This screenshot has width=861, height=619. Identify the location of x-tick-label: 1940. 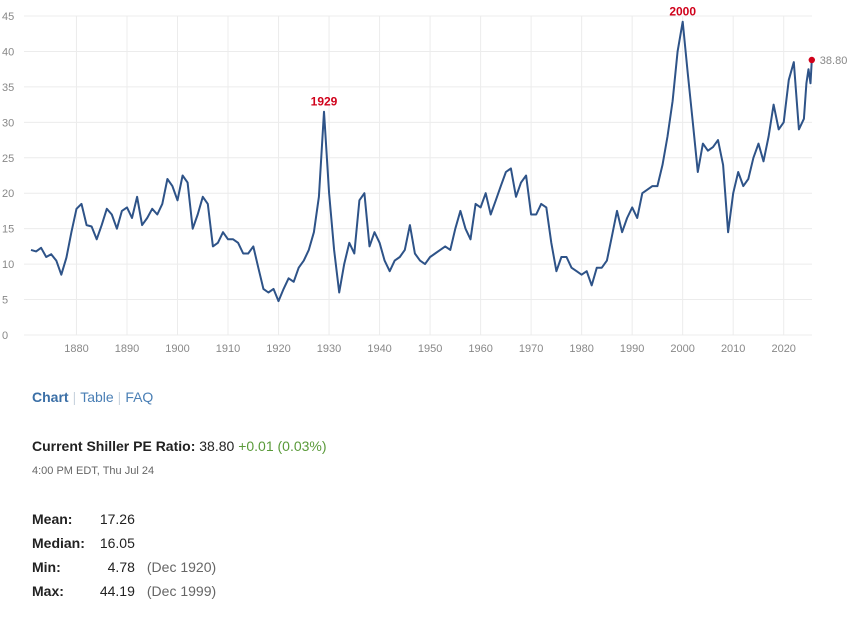
(379, 349).